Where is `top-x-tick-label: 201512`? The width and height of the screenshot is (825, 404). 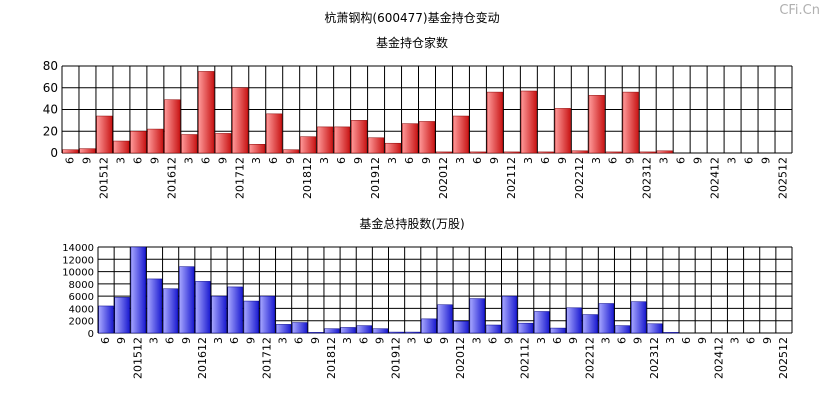 top-x-tick-label: 201512 is located at coordinates (103, 178).